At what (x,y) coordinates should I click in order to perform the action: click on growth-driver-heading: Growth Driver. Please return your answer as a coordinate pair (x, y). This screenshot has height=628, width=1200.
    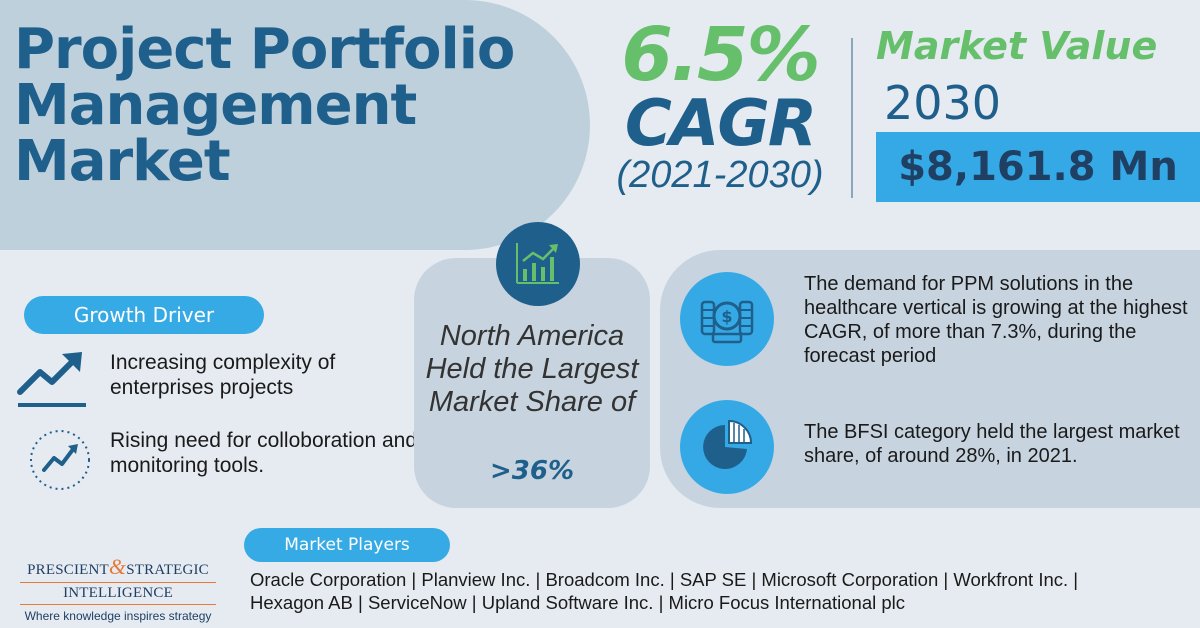
    Looking at the image, I should click on (144, 315).